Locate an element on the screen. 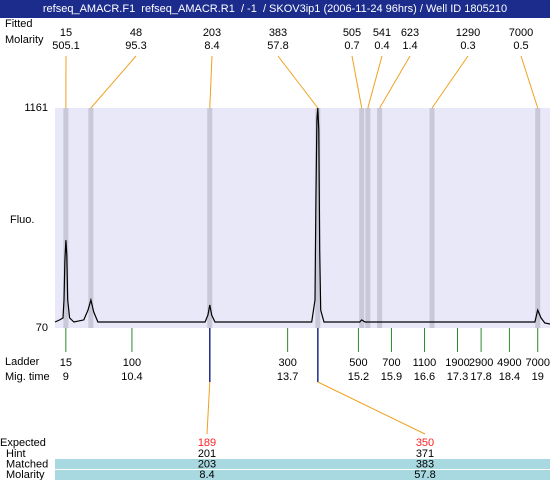 The image size is (550, 480). peak-size: 383 is located at coordinates (278, 33).